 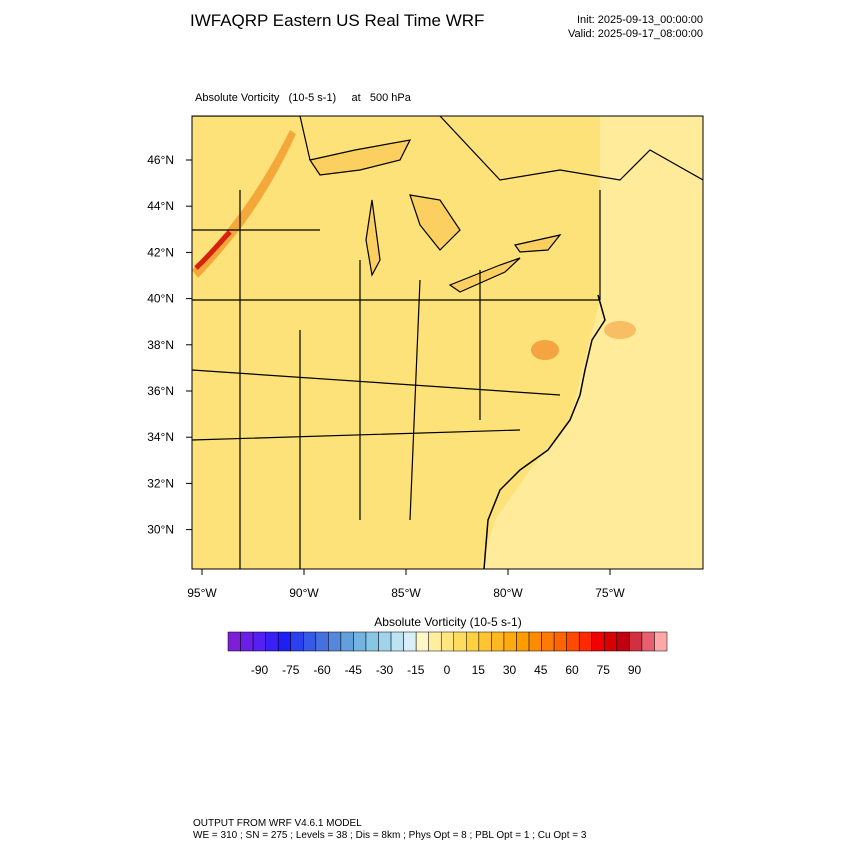 What do you see at coordinates (360, 157) in the screenshot?
I see `lake-superior` at bounding box center [360, 157].